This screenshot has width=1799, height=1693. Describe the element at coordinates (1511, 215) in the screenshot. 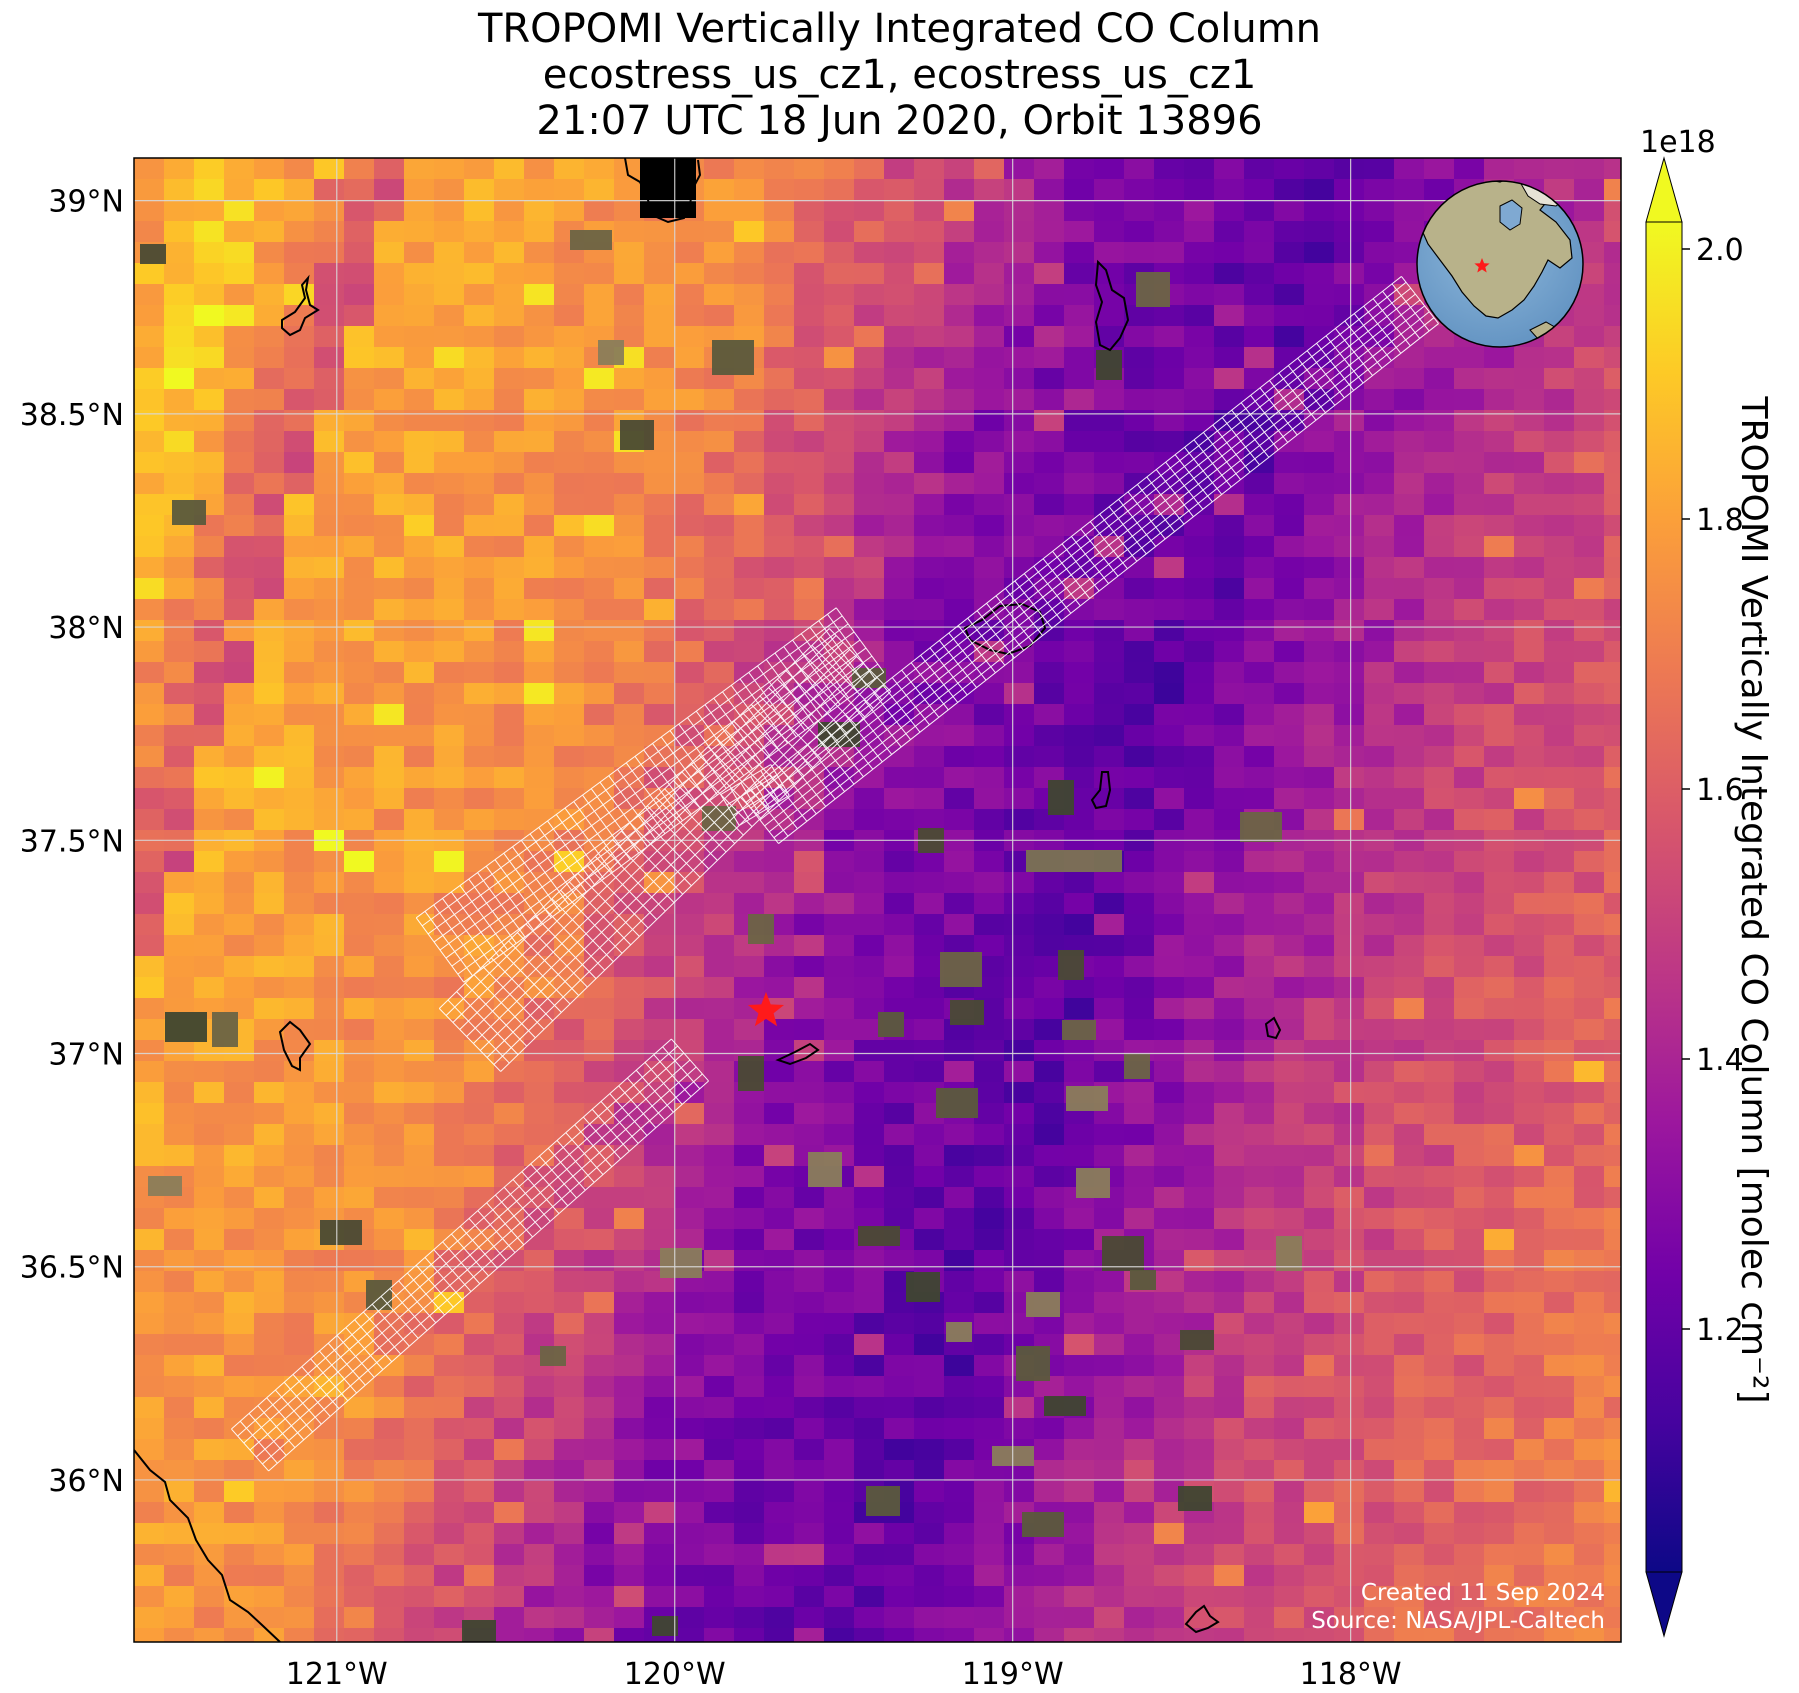

I see `hudson-bay` at that location.